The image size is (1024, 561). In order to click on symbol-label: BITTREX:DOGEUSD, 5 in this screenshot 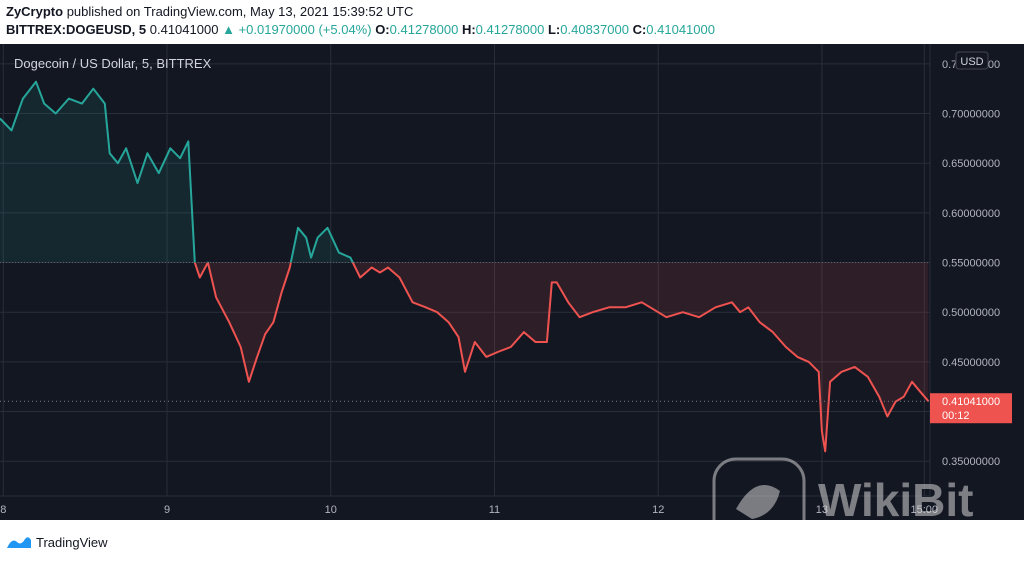, I will do `click(76, 29)`.